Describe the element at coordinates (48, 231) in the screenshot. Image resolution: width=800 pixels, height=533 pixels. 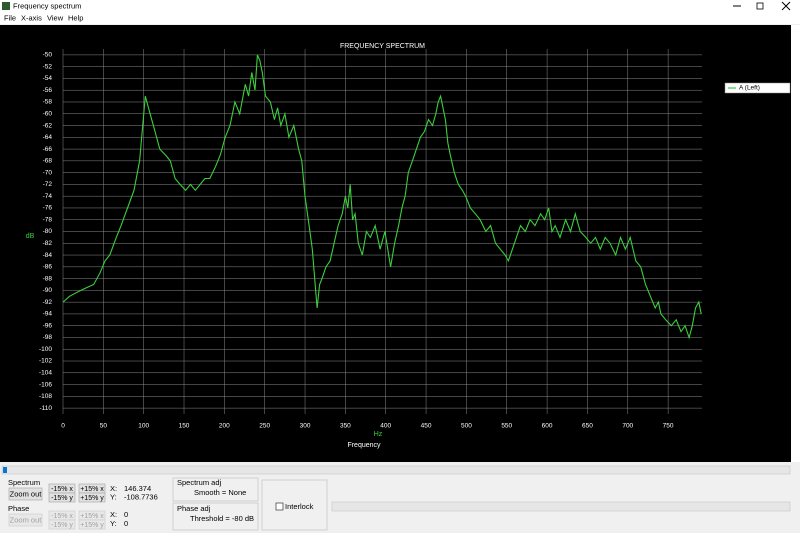
I see `y-tick-label: -80` at that location.